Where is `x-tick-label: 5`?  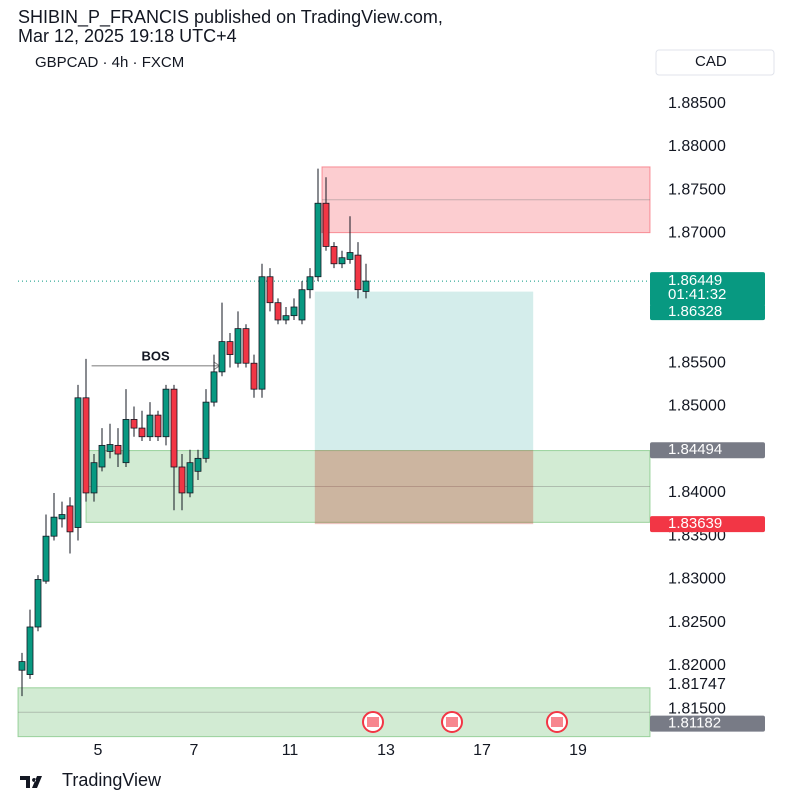 x-tick-label: 5 is located at coordinates (98, 750).